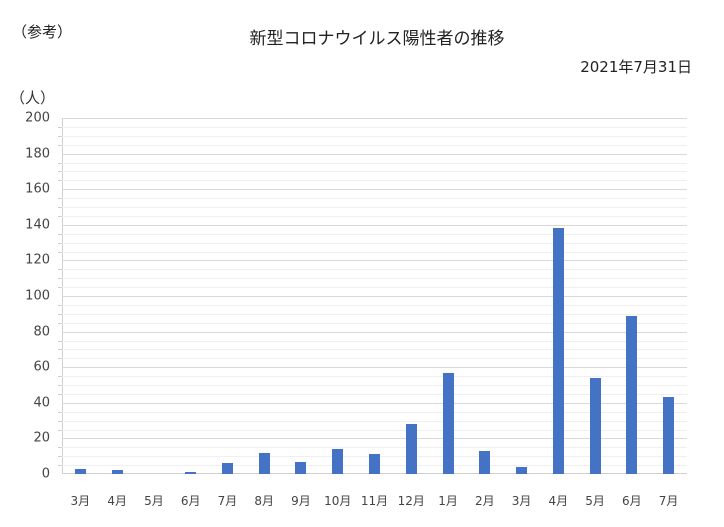 The width and height of the screenshot is (724, 527). Describe the element at coordinates (411, 501) in the screenshot. I see `x-tick-label: 12月` at that location.